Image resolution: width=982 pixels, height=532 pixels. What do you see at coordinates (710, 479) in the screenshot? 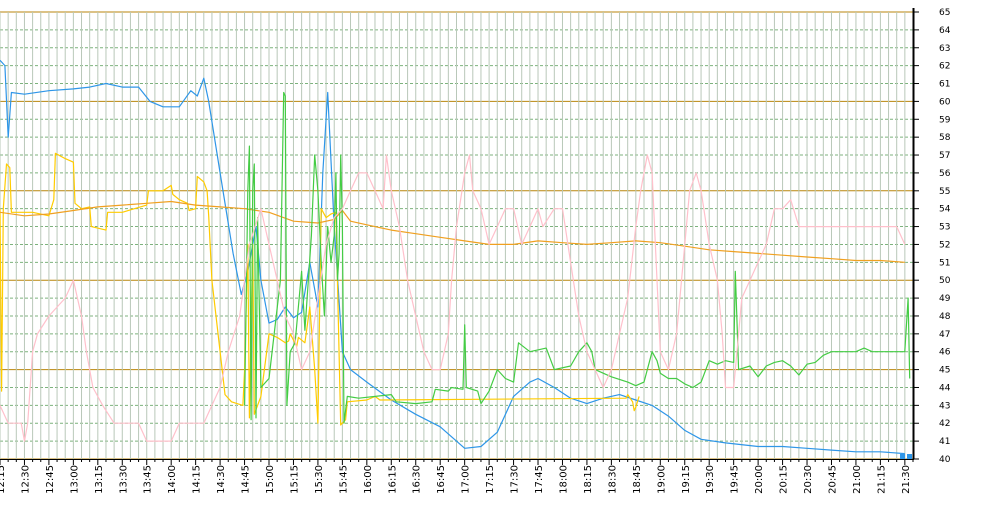
I see `x-tick-label: 19:30` at bounding box center [710, 479].